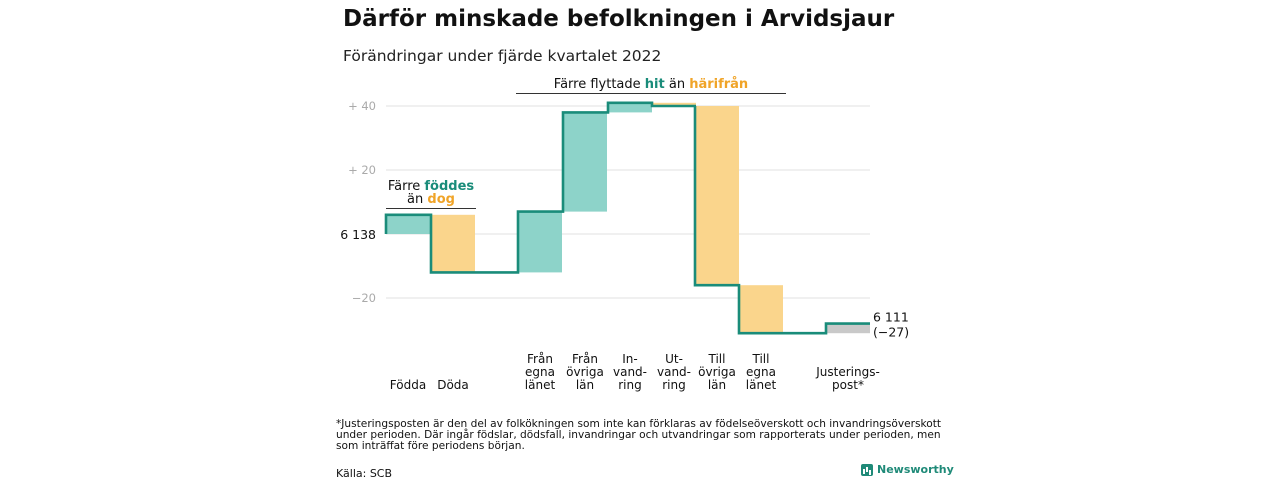 This screenshot has height=480, width=1280. What do you see at coordinates (502, 56) in the screenshot?
I see `chart-subtitle: Förändringar under fjärde kvartalet 2022` at bounding box center [502, 56].